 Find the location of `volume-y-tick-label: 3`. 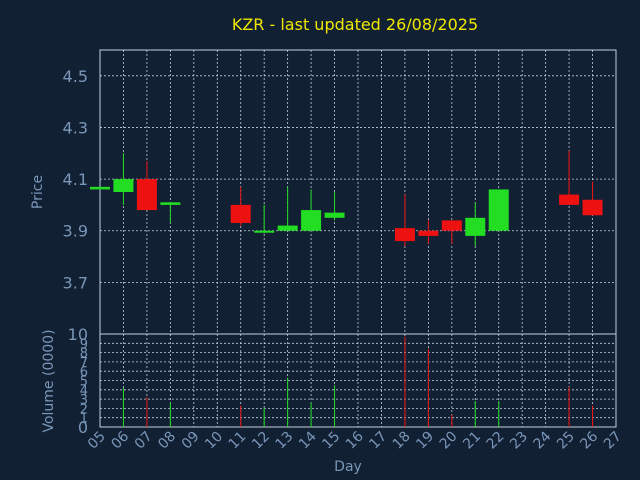

volume-y-tick-label: 3 is located at coordinates (84, 400).